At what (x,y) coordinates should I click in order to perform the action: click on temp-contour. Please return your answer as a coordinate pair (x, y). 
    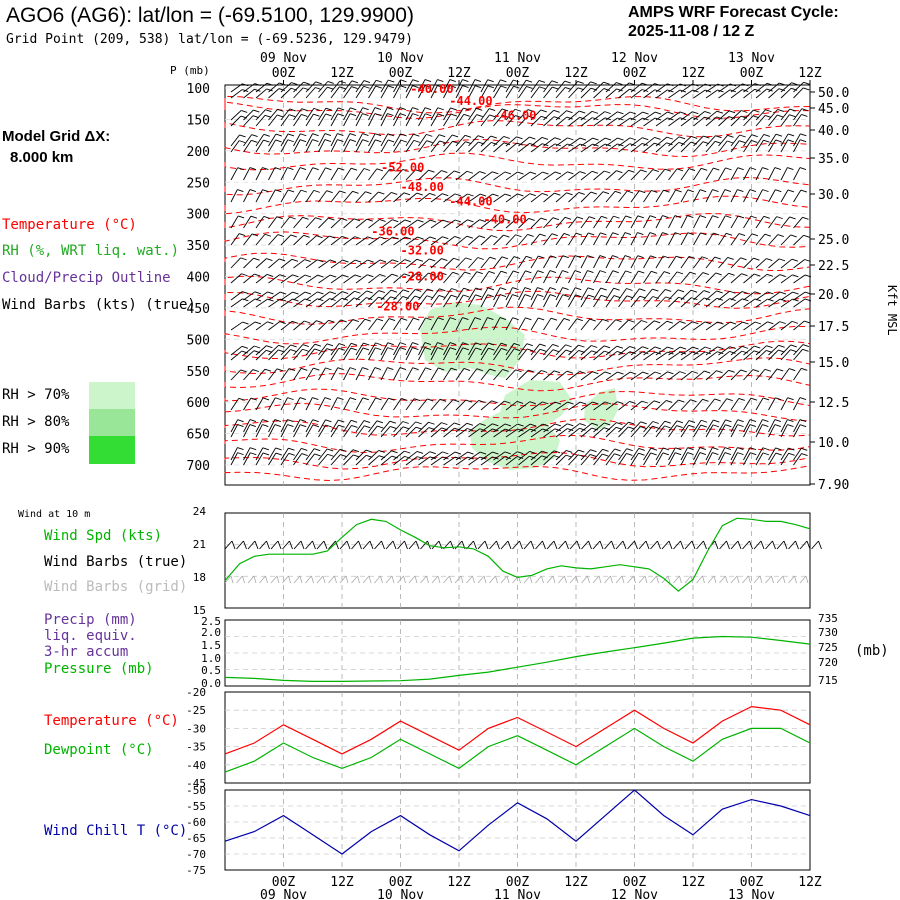
    Looking at the image, I should click on (517, 205).